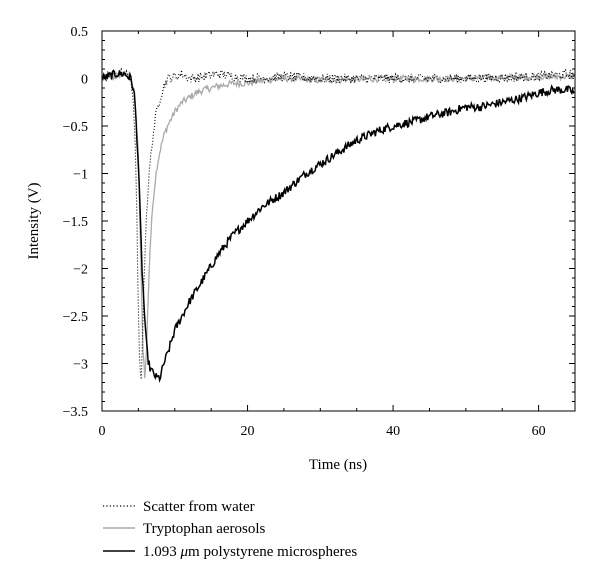 This screenshot has width=600, height=586. I want to click on y-tick-label: −3, so click(80, 365).